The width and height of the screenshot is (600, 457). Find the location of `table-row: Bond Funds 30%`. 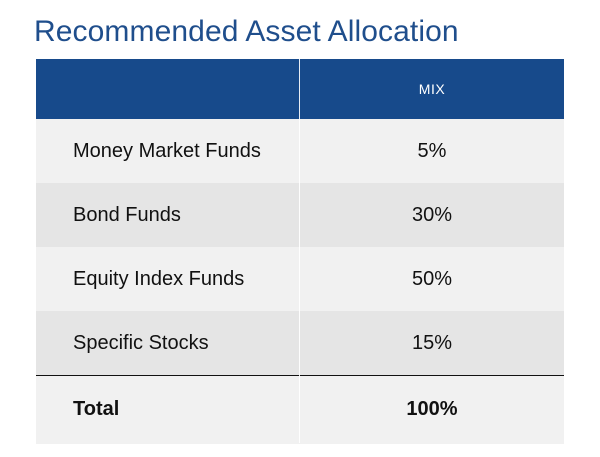

table-row: Bond Funds 30% is located at coordinates (300, 215).